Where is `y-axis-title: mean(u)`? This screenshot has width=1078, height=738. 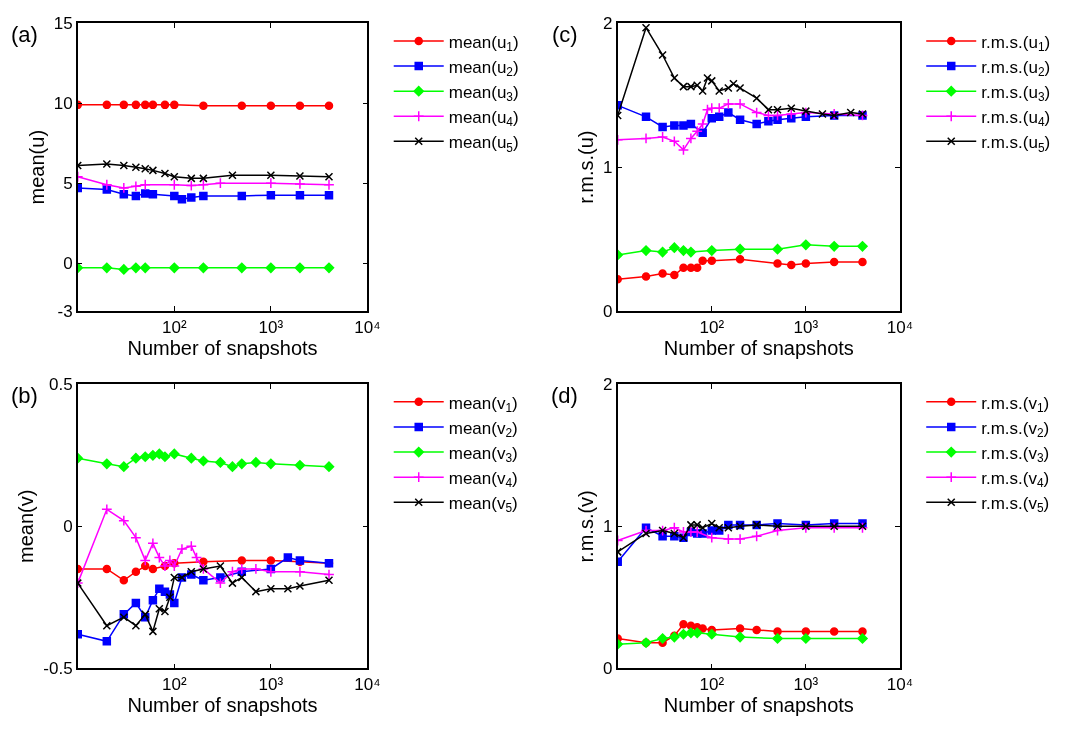 y-axis-title: mean(u) is located at coordinates (36, 167).